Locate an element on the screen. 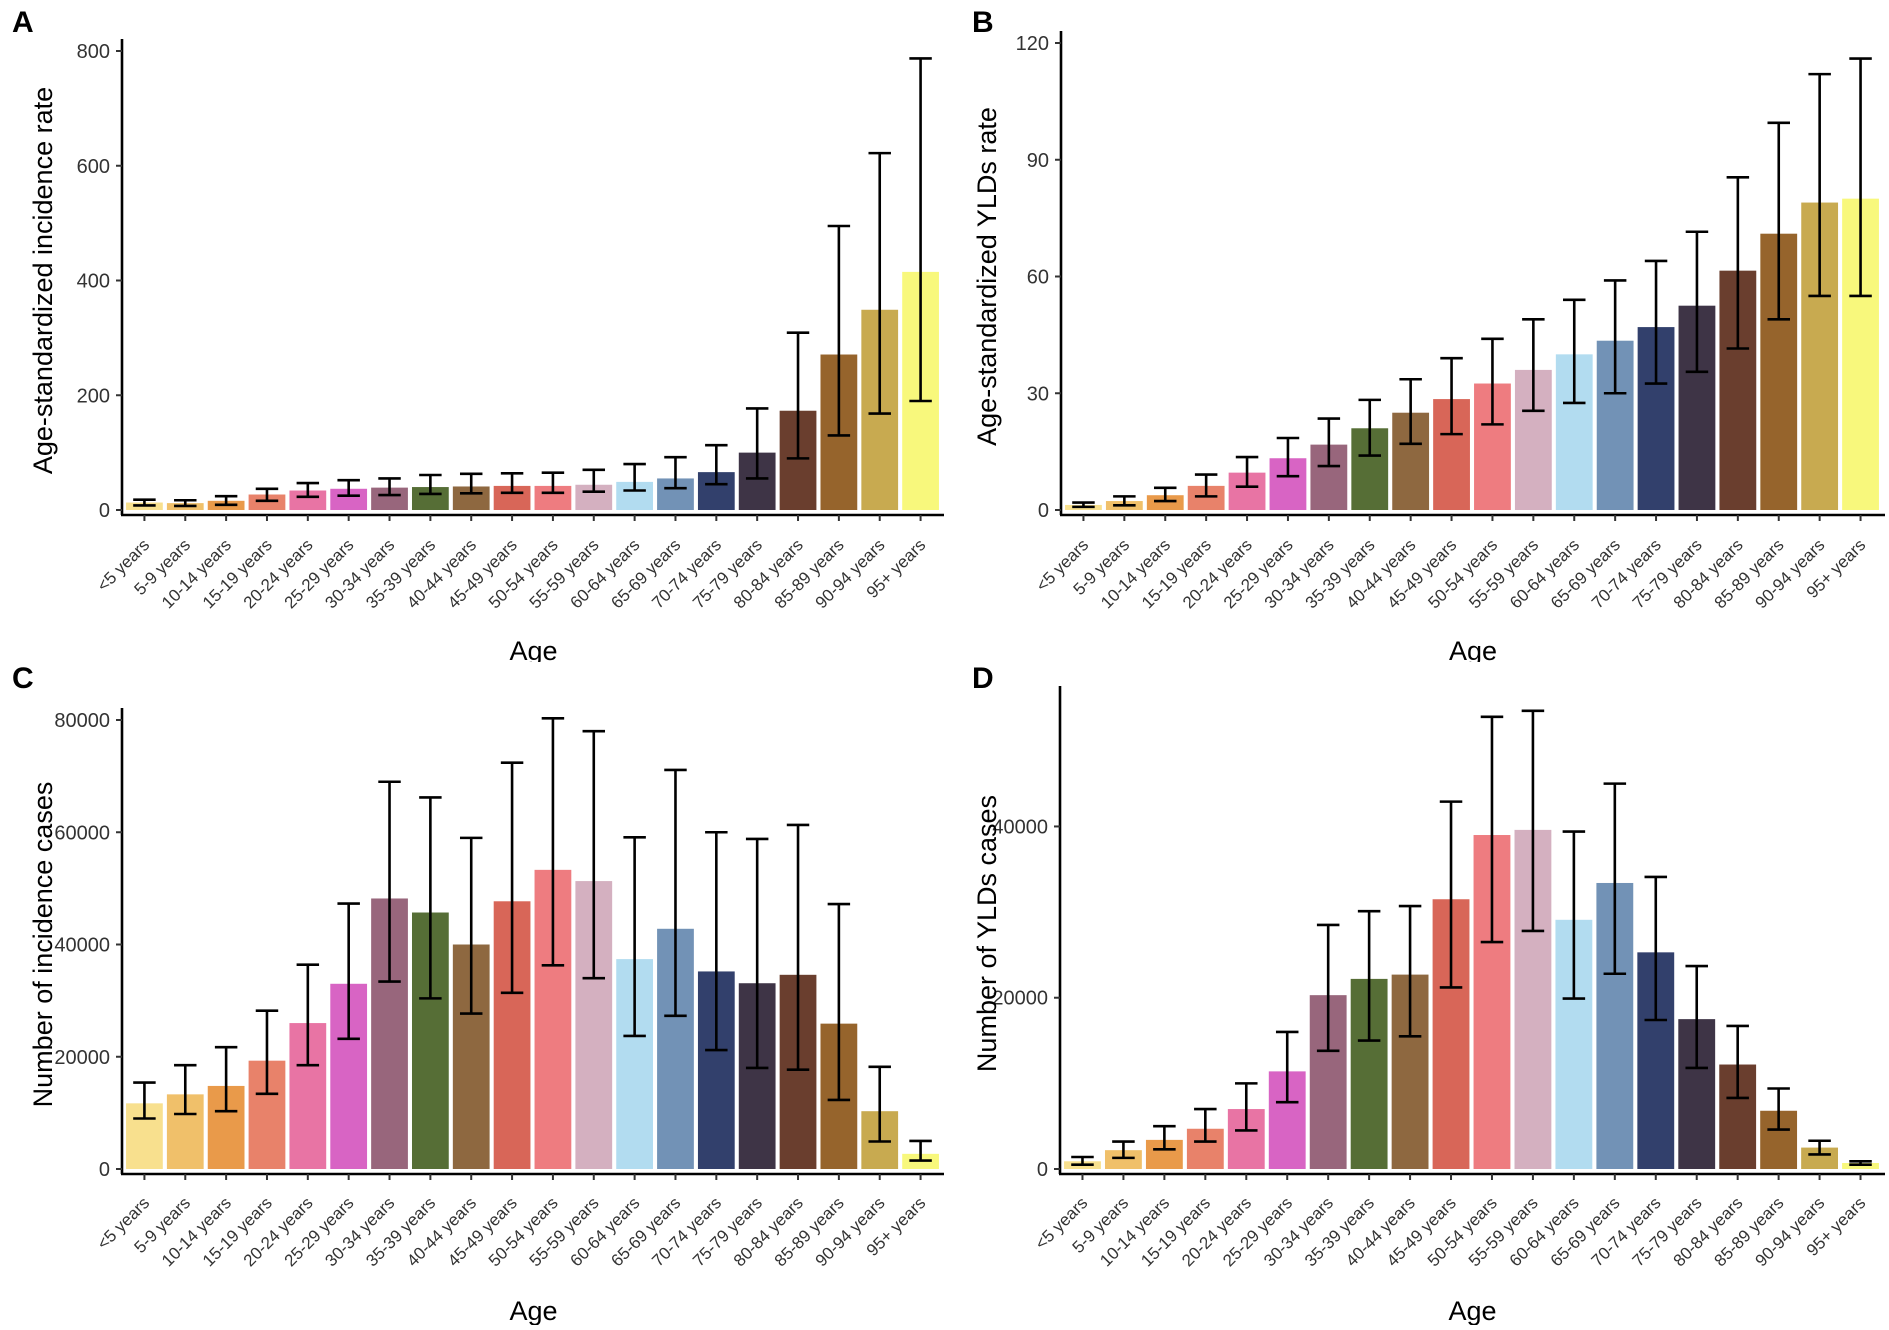 The height and width of the screenshot is (1330, 1889). y-tick-label: 80000 is located at coordinates (82, 721).